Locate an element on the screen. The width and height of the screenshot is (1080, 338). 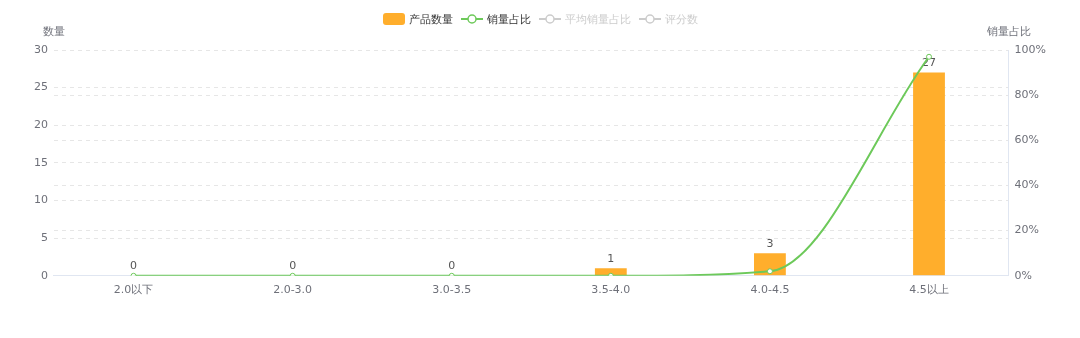
y-tick-label: 25 is located at coordinates (41, 87).